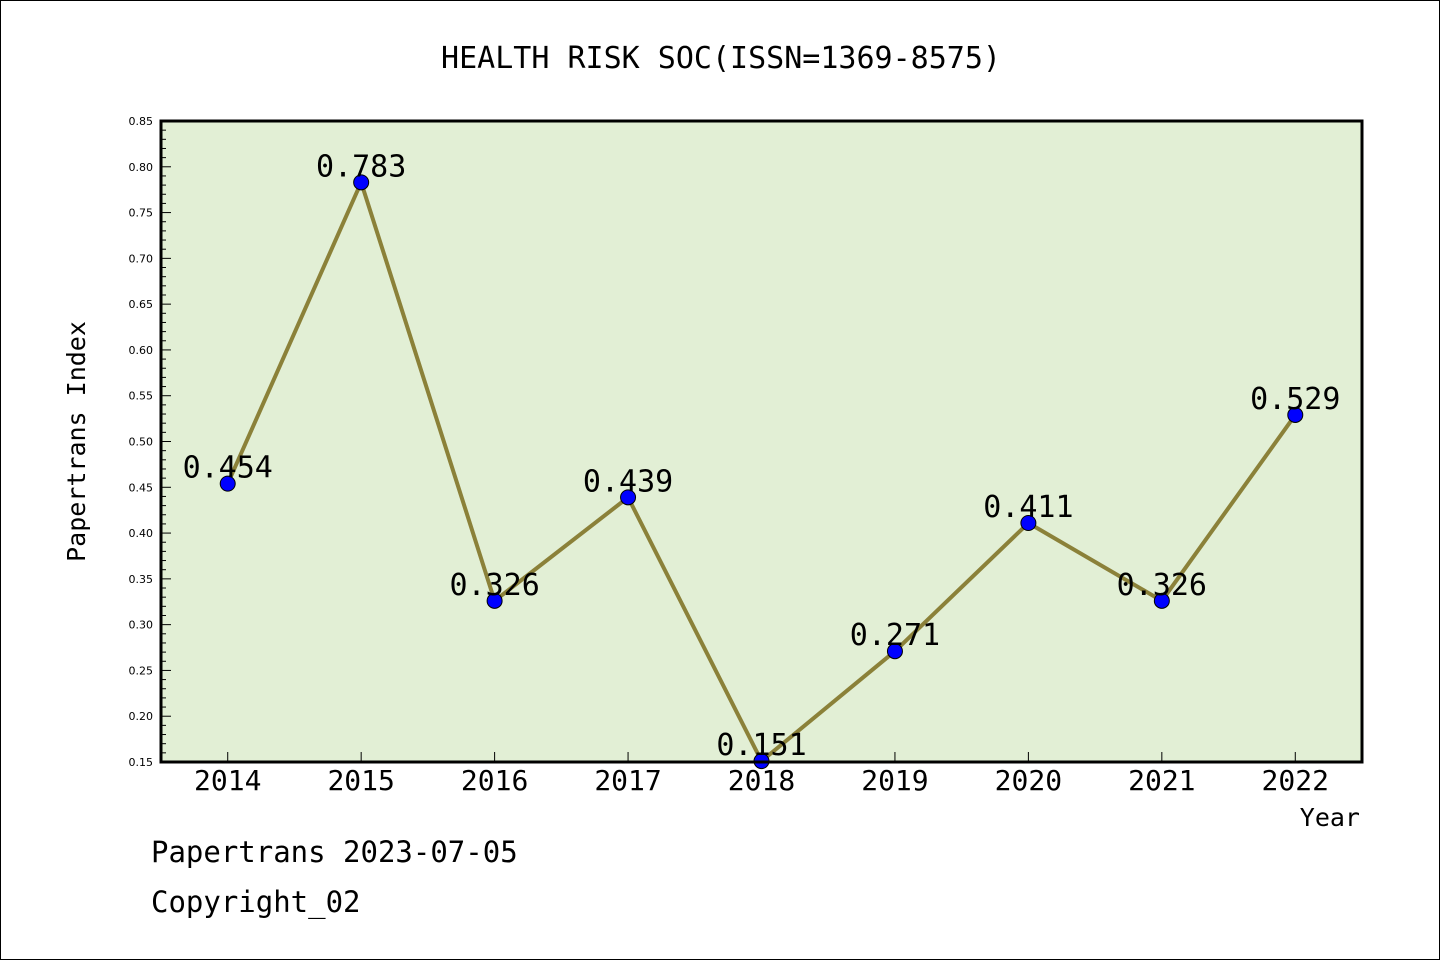 This screenshot has width=1440, height=960. Describe the element at coordinates (627, 780) in the screenshot. I see `x-tick-label: 2017` at that location.